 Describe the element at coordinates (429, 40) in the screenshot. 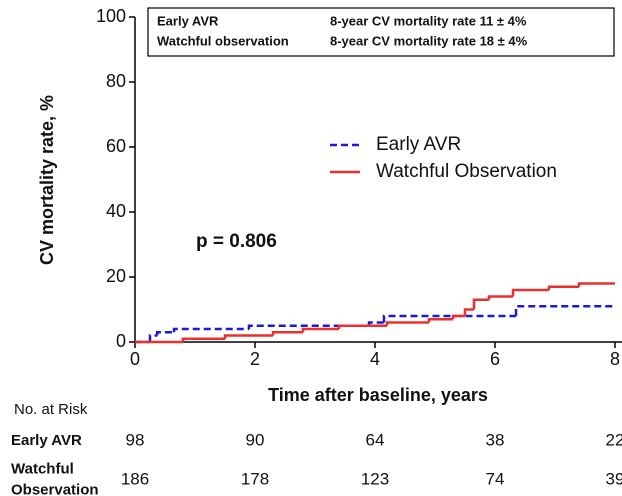

I see `summary-rate: 8-year CV mortality rate 18 ± 4%` at that location.